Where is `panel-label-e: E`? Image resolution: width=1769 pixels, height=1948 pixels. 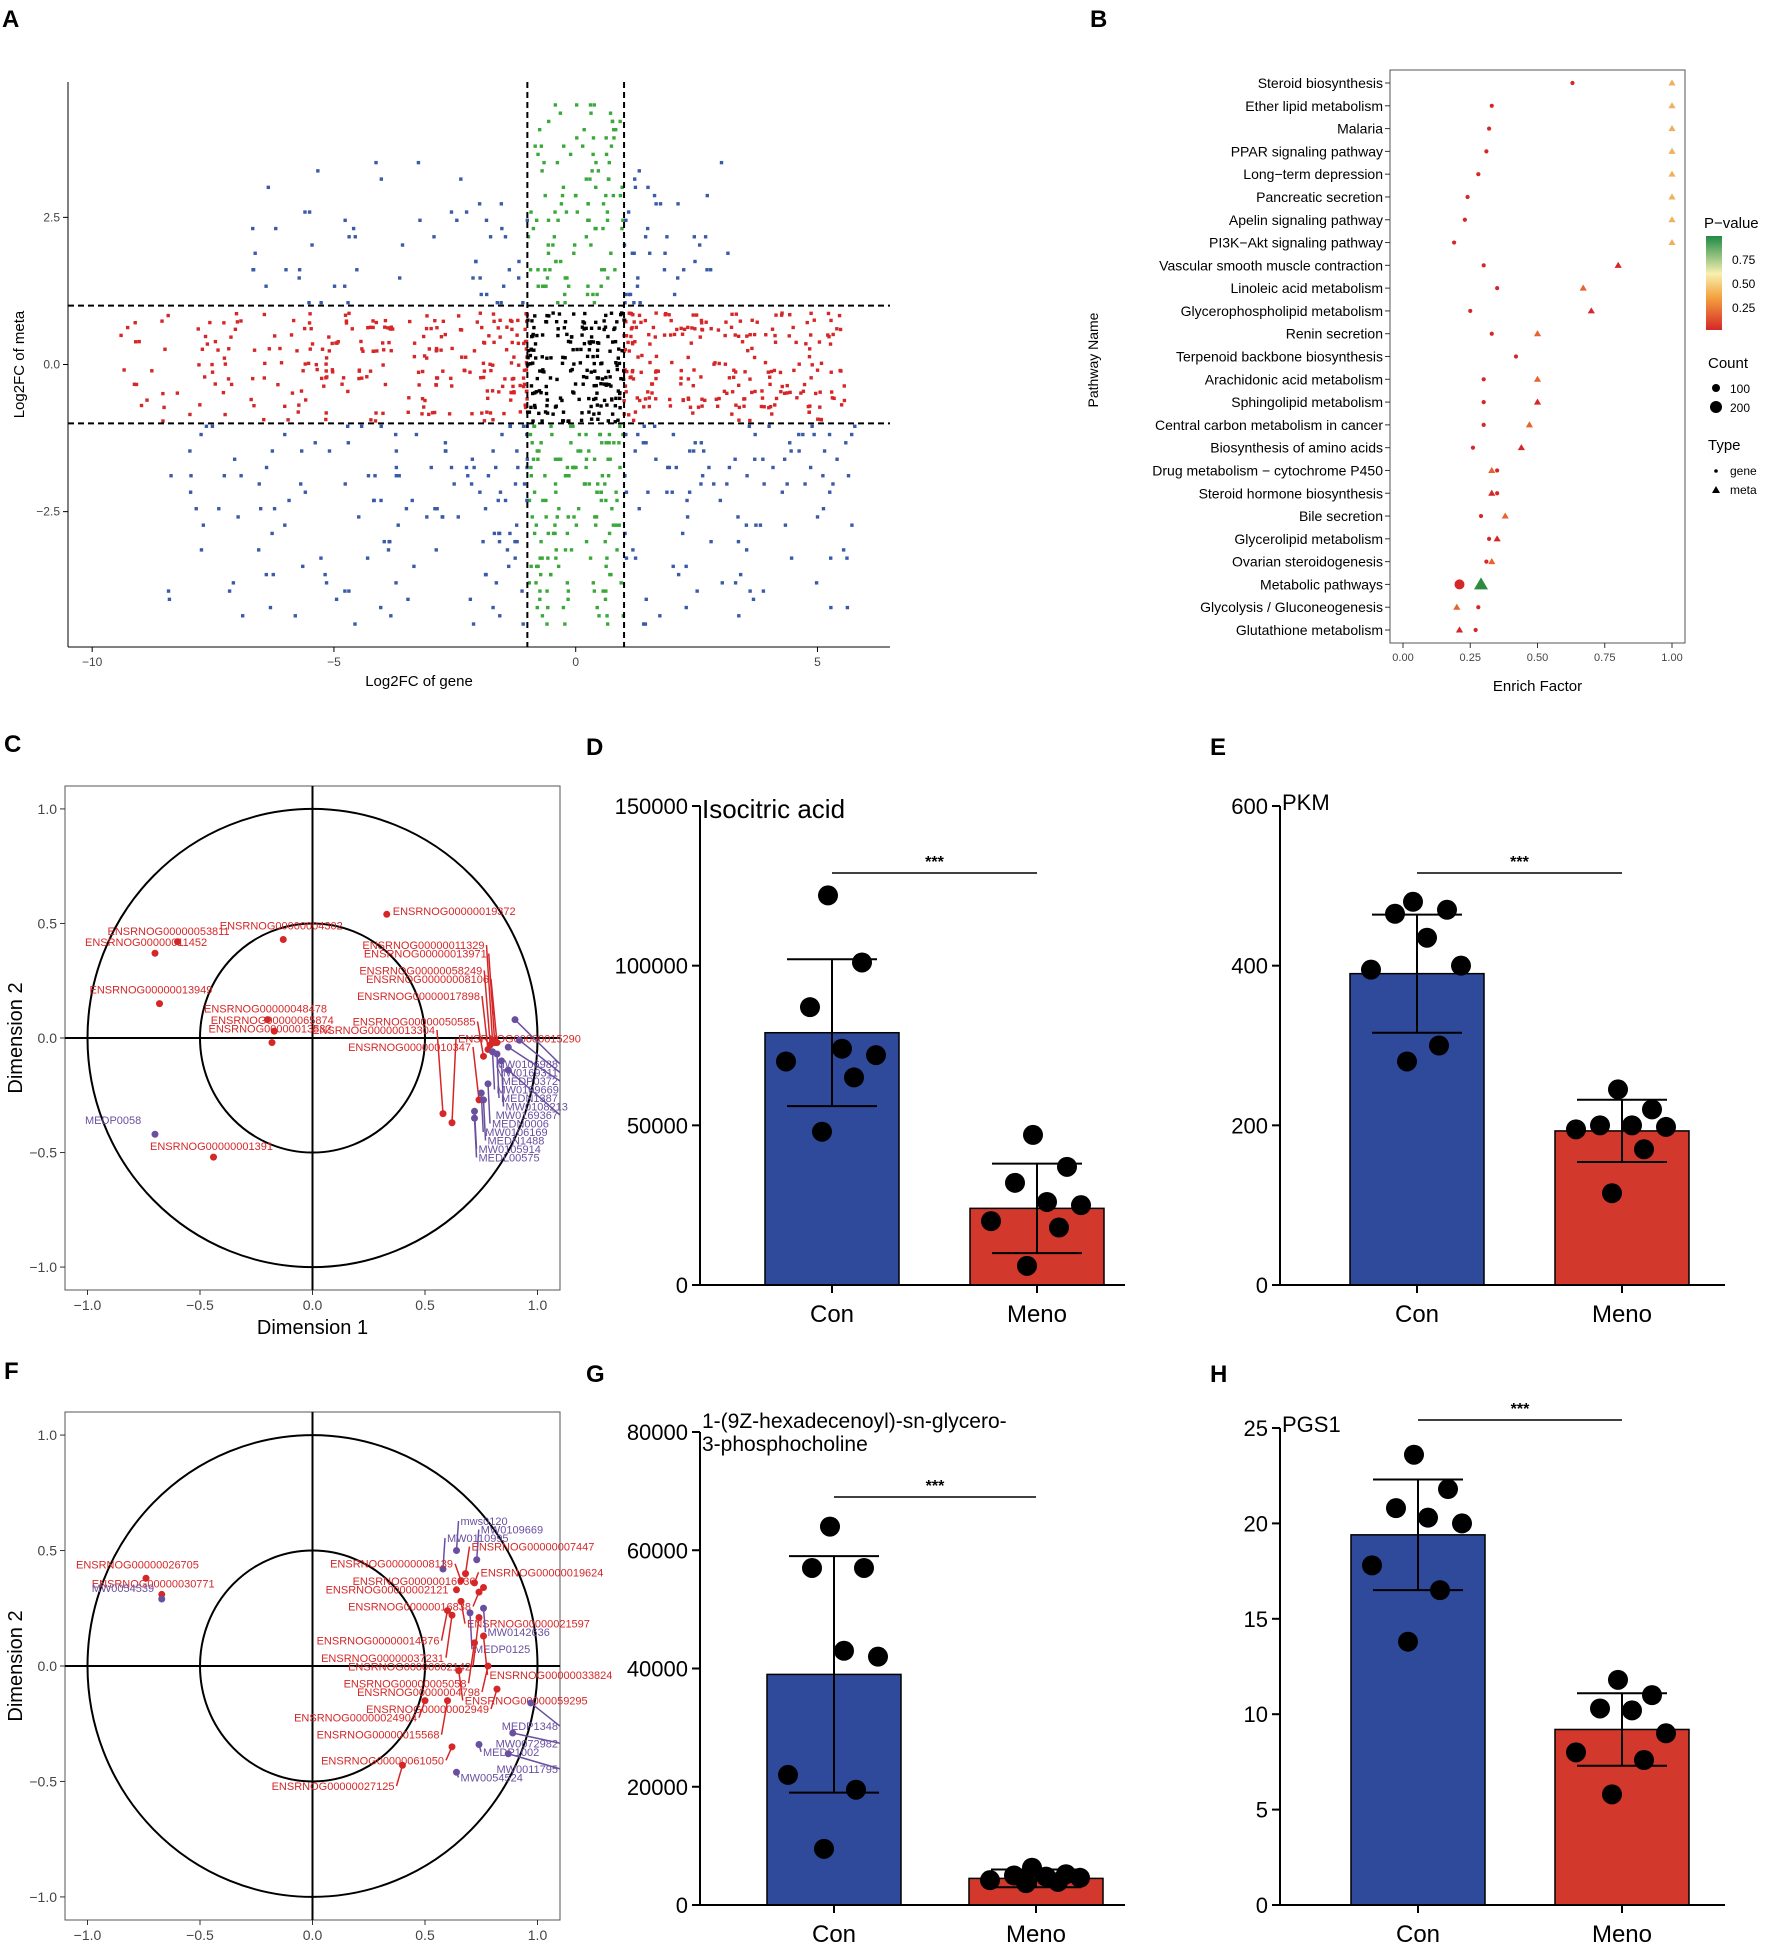
panel-label-e: E is located at coordinates (1218, 747).